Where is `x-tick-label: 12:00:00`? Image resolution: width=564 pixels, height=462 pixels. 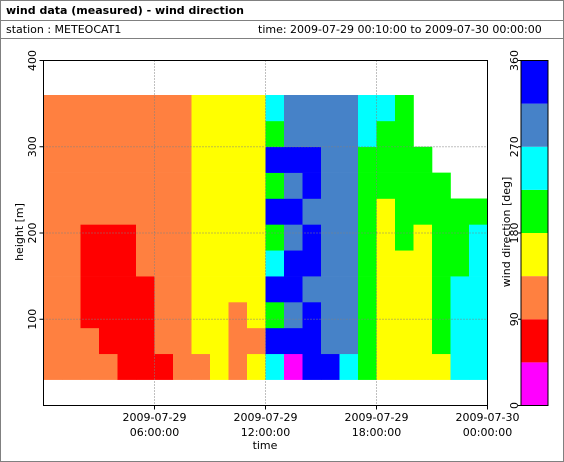
x-tick-label: 12:00:00 is located at coordinates (265, 432).